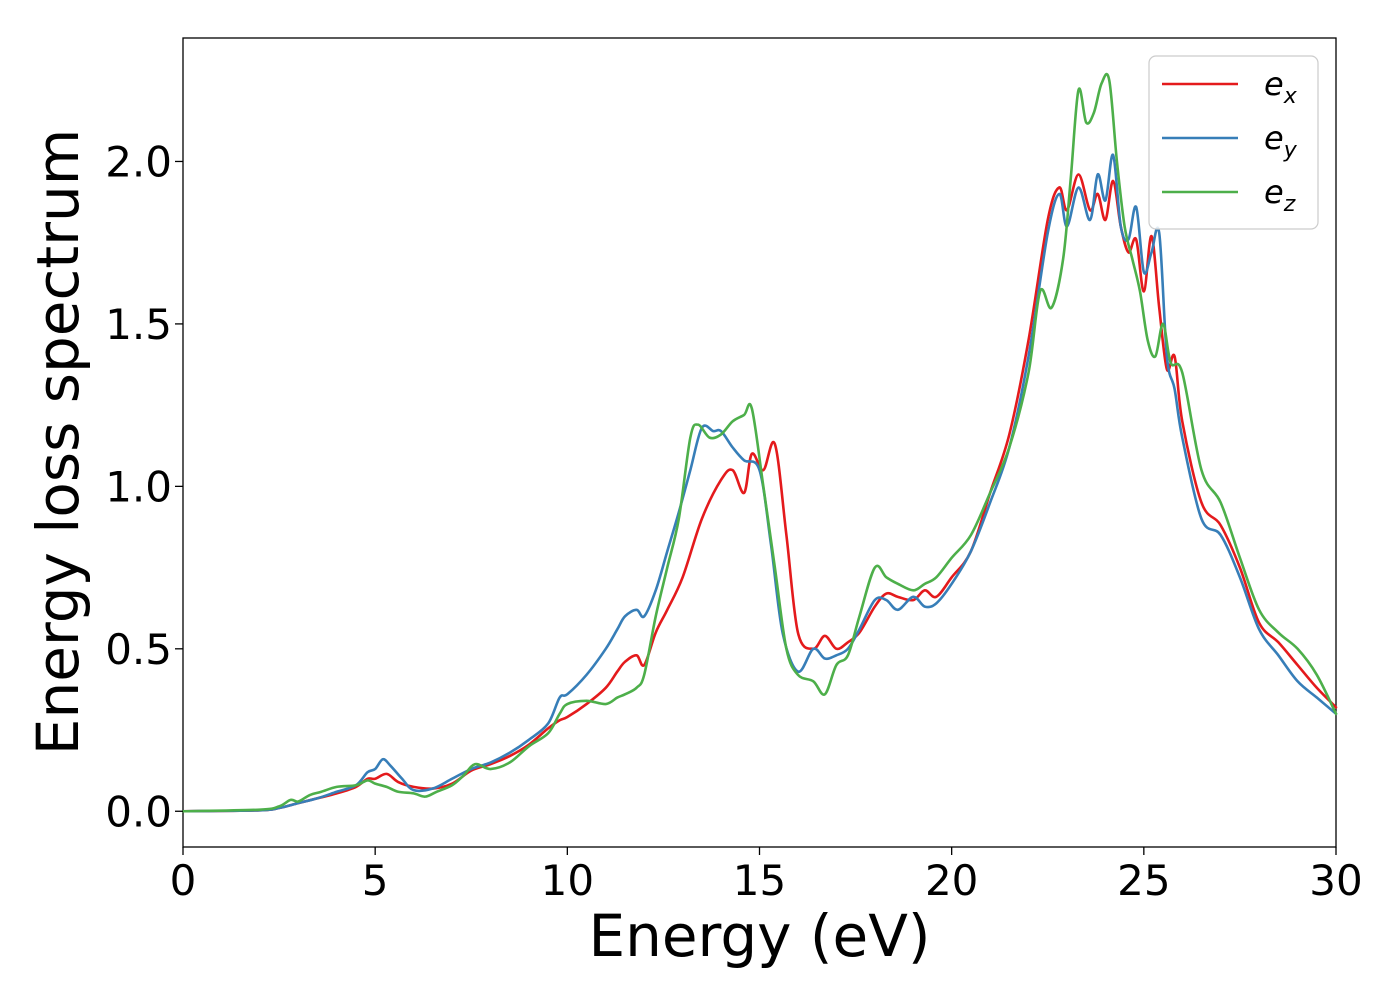  I want to click on y-tick-label: 0.0, so click(138, 811).